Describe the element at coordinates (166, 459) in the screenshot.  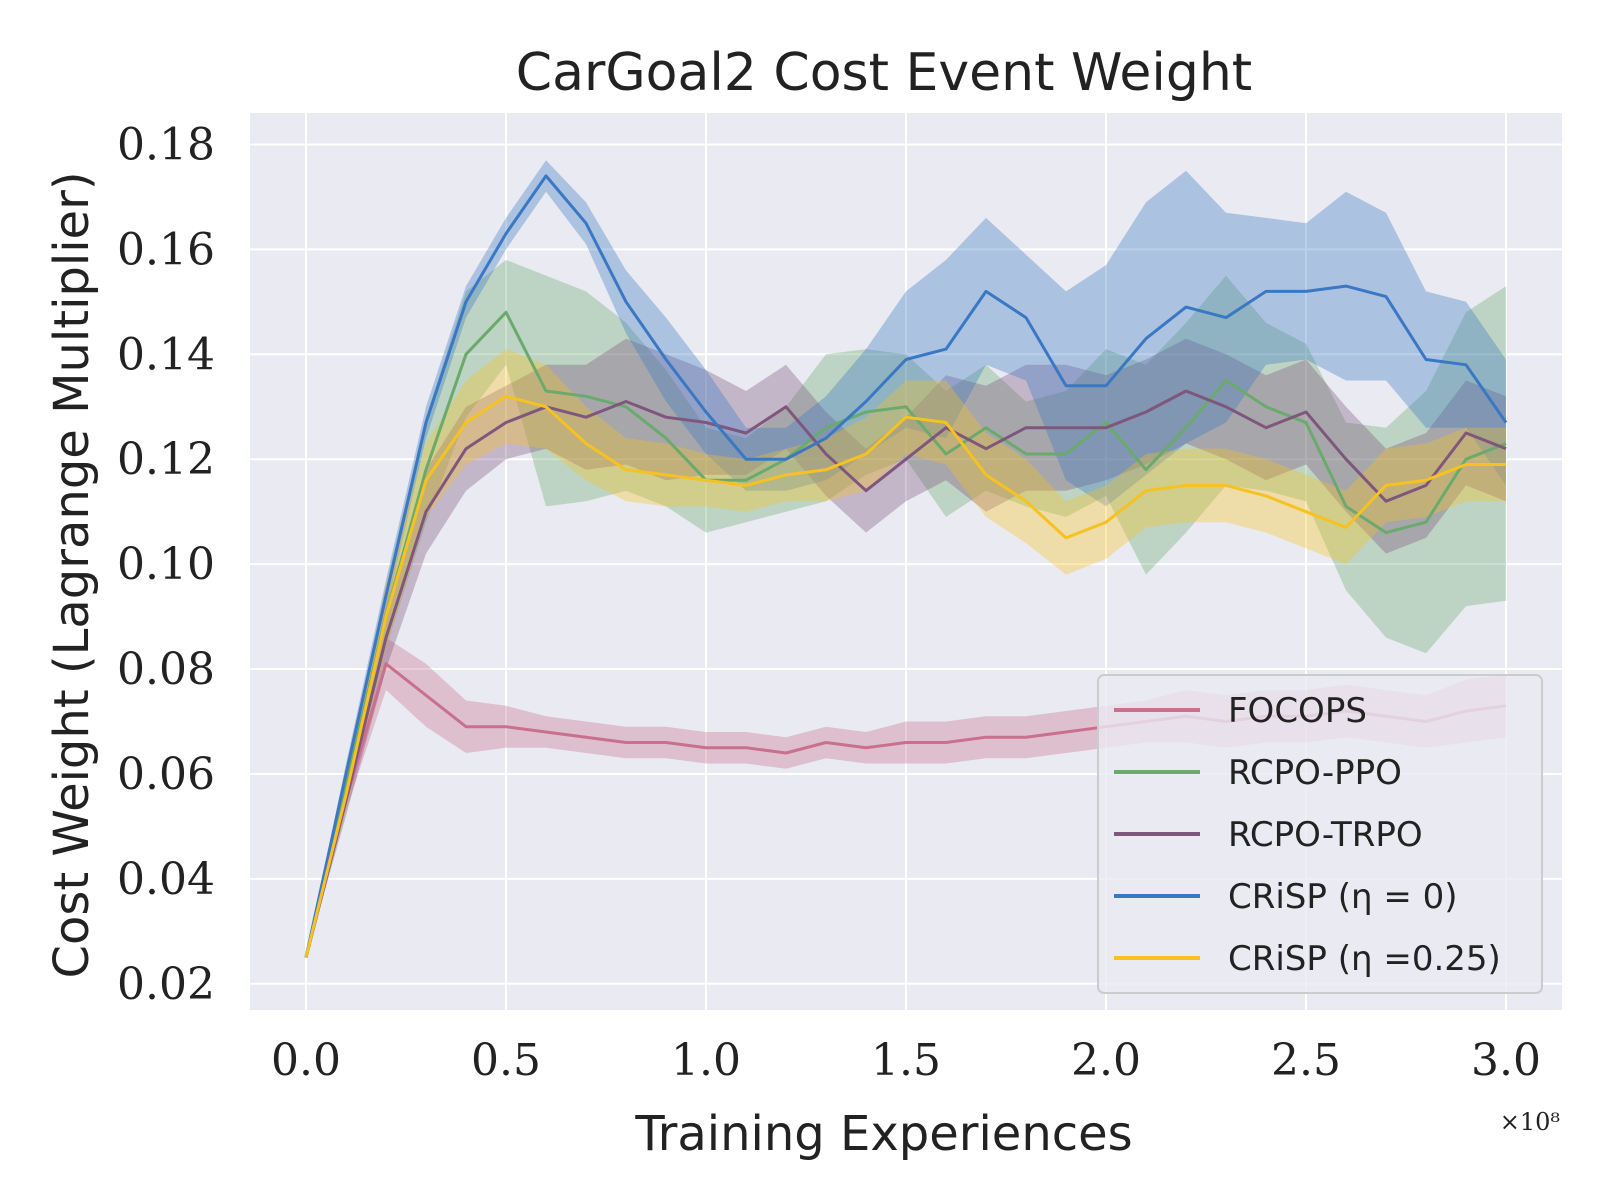
I see `y-tick-label: 0.12` at that location.